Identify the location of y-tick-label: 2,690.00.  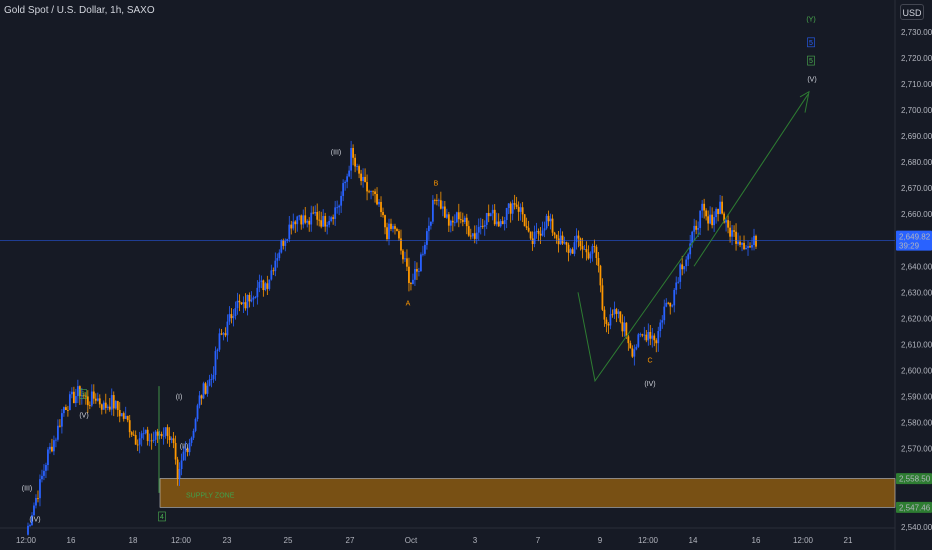
(916, 136).